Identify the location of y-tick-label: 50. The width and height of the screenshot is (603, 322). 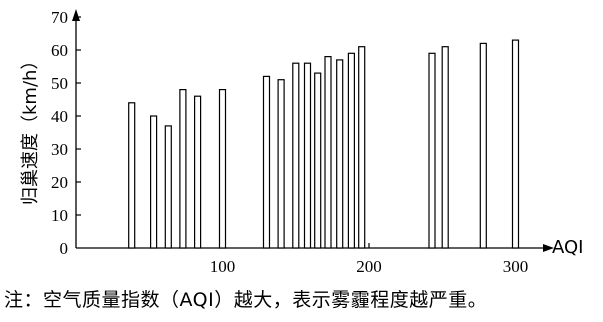
(59, 83).